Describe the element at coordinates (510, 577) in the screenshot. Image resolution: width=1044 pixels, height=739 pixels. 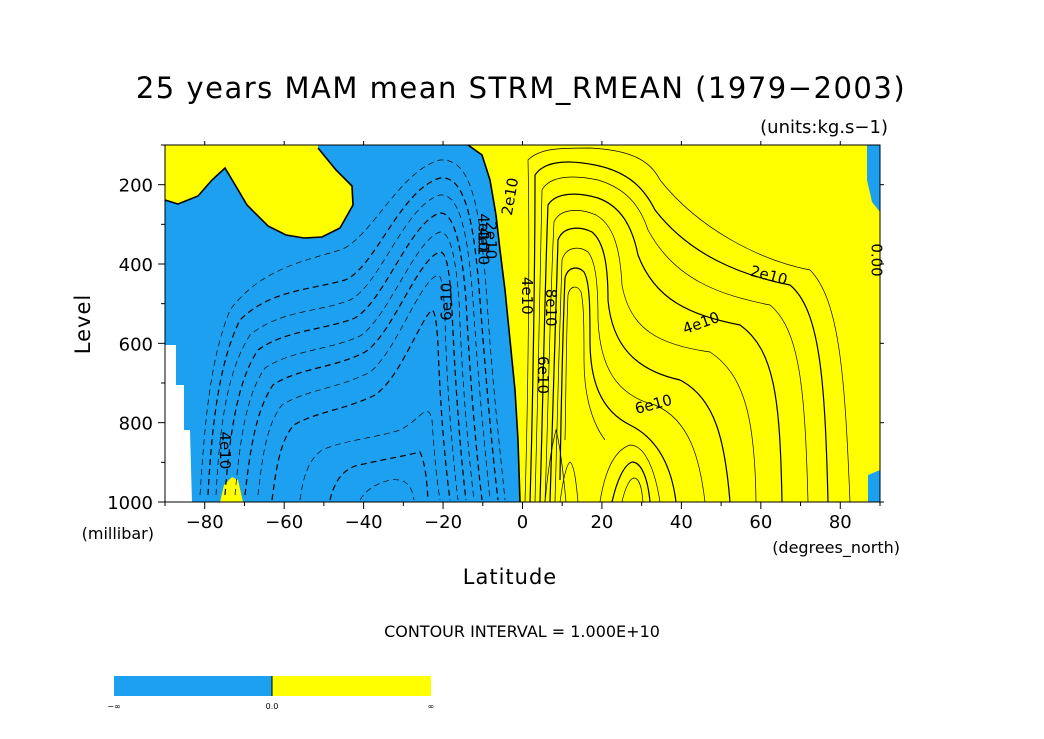
I see `x-axis-title: Latitude` at that location.